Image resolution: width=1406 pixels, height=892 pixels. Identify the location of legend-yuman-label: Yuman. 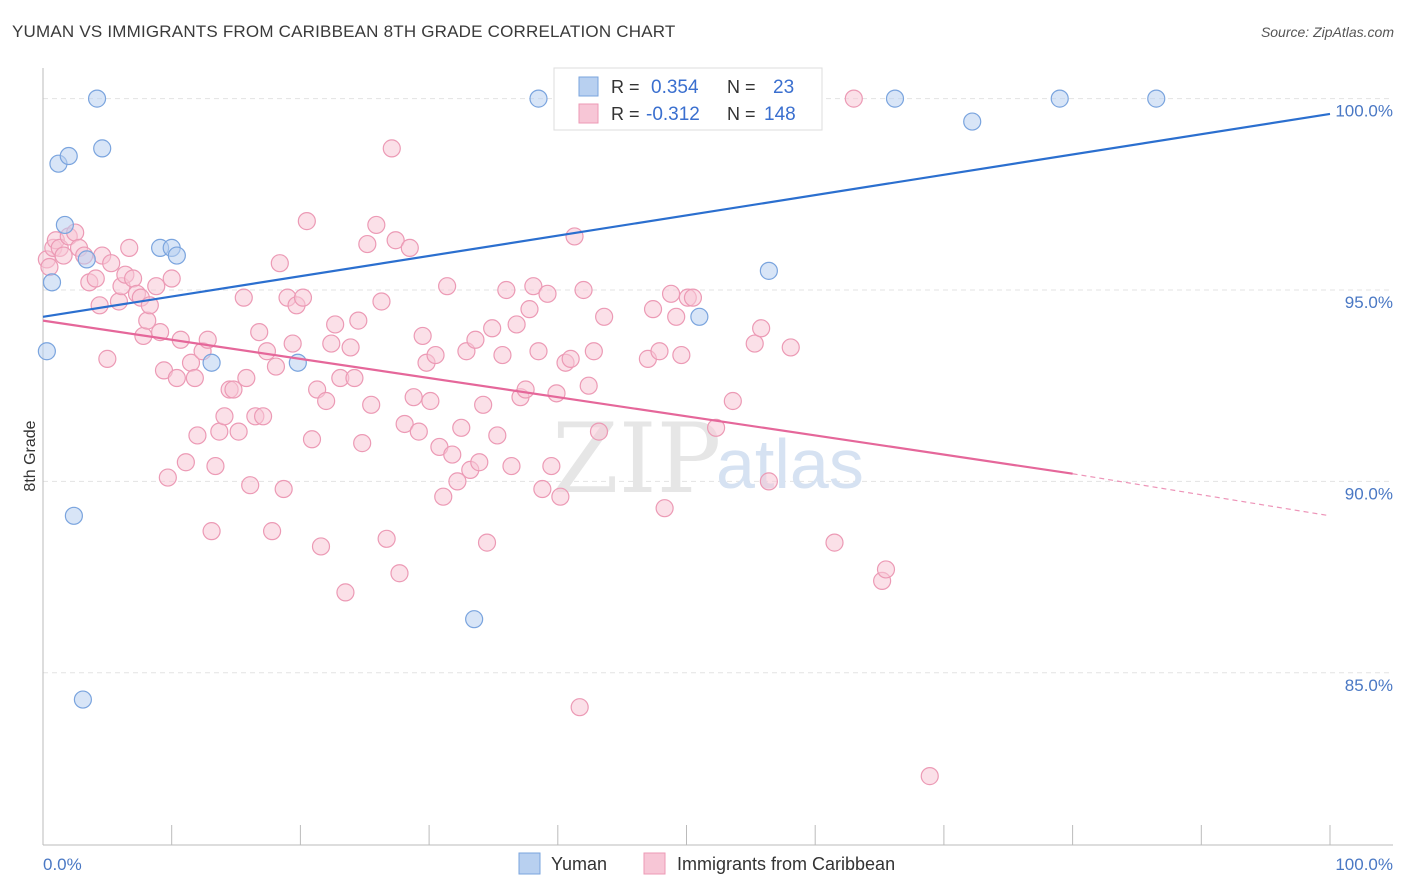
(579, 864).